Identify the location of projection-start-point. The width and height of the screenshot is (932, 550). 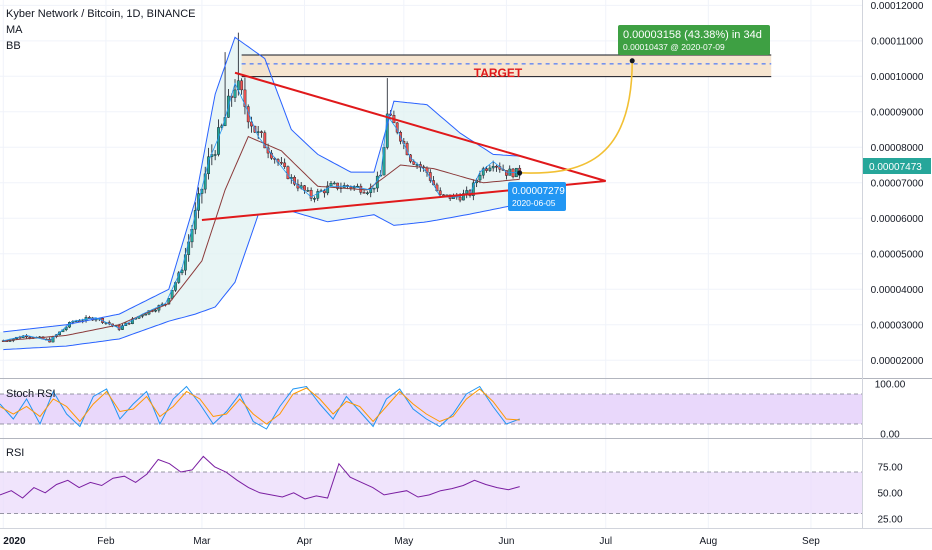
(520, 173).